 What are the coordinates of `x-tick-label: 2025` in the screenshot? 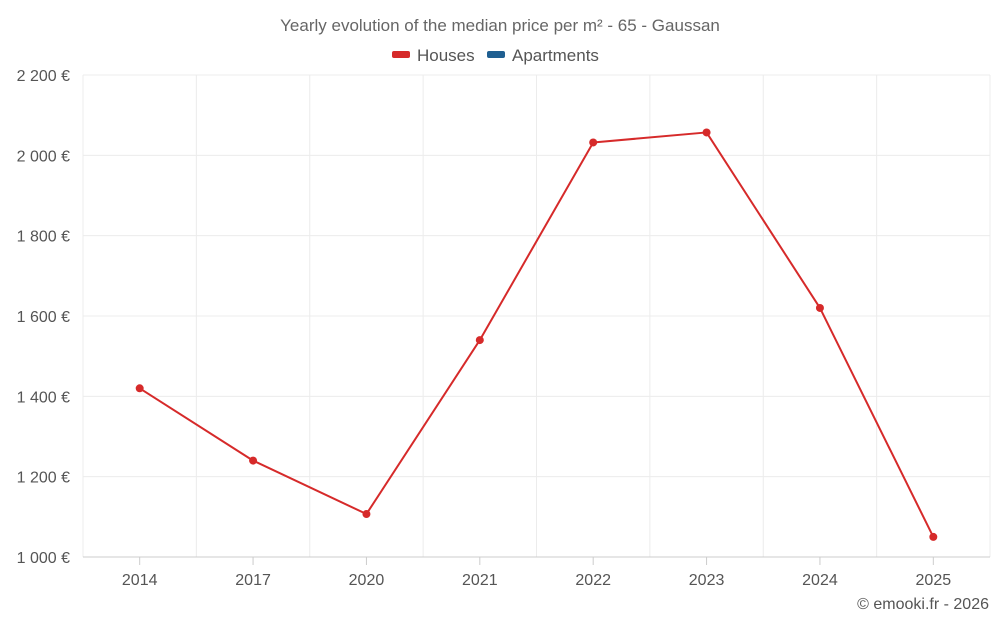 It's located at (934, 580).